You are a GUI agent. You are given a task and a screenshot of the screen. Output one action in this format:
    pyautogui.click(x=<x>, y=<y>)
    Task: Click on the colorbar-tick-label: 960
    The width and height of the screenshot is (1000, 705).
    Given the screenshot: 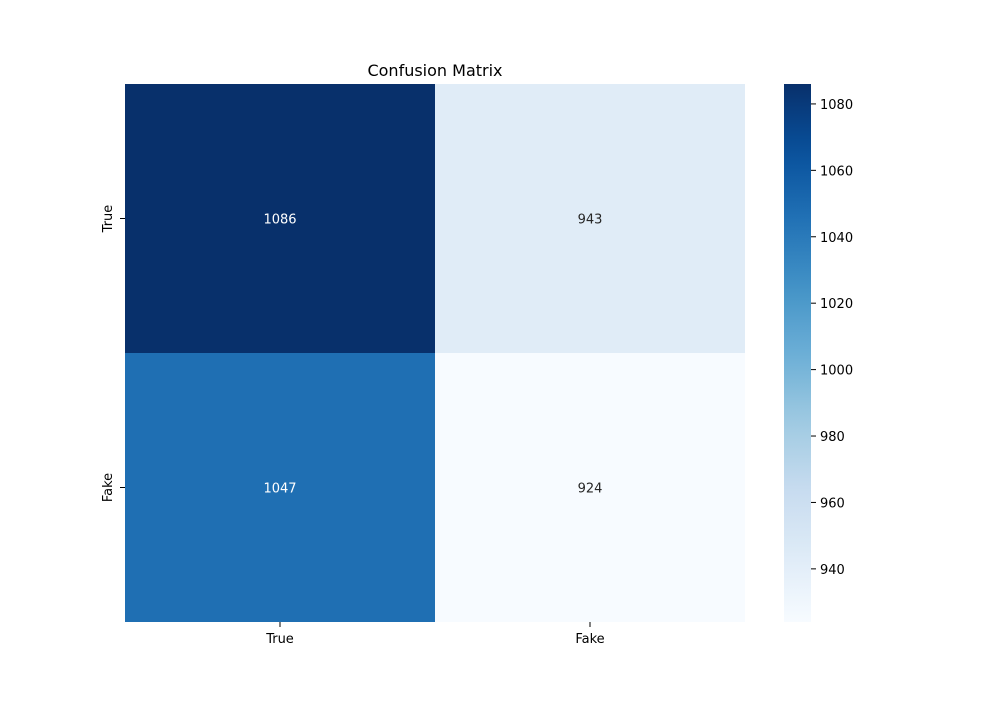 What is the action you would take?
    pyautogui.click(x=832, y=503)
    